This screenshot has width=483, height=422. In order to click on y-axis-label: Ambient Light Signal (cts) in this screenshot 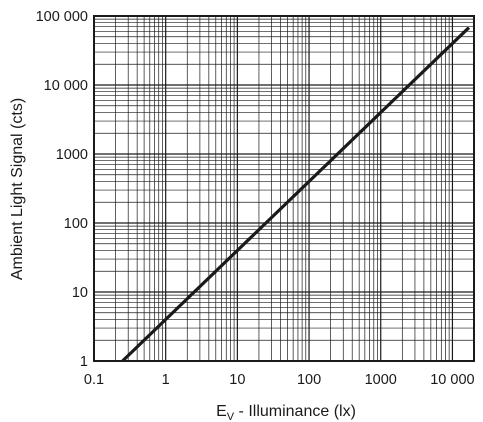, I will do `click(17, 189)`.